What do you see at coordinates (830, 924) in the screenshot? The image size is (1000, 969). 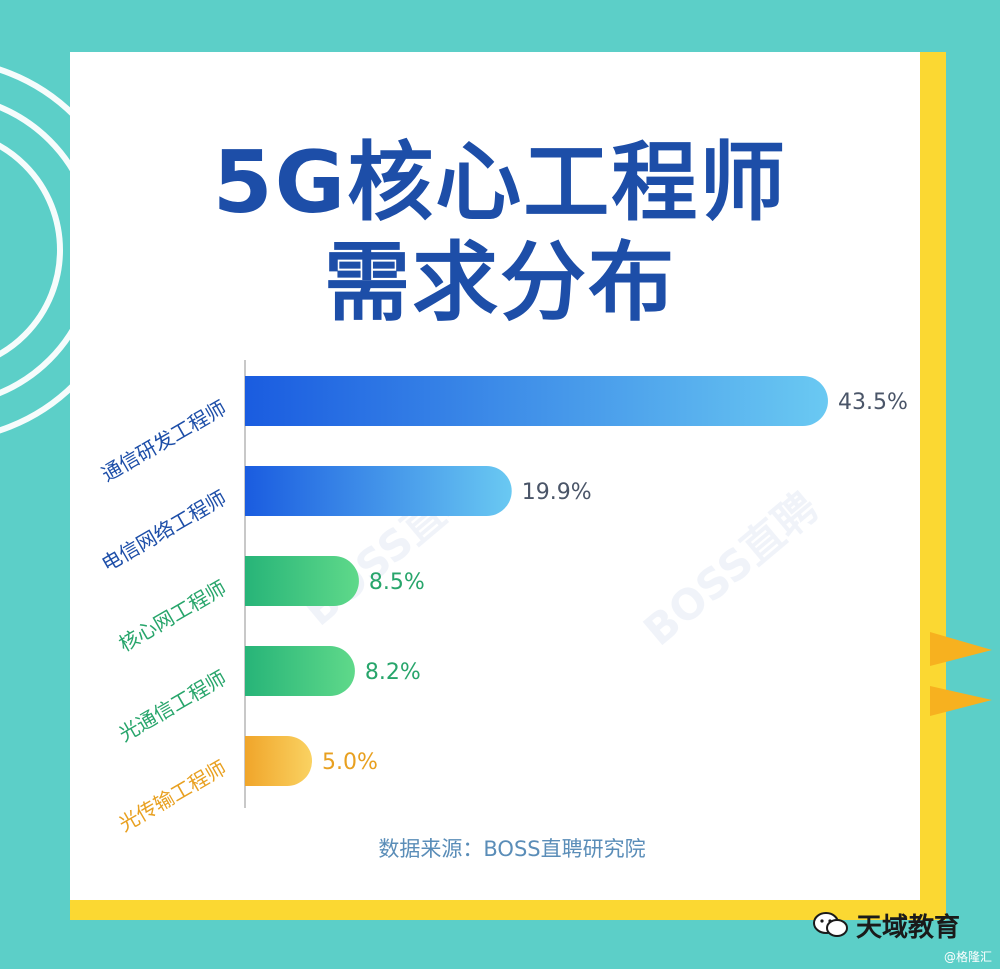 I see `wechat-icon` at bounding box center [830, 924].